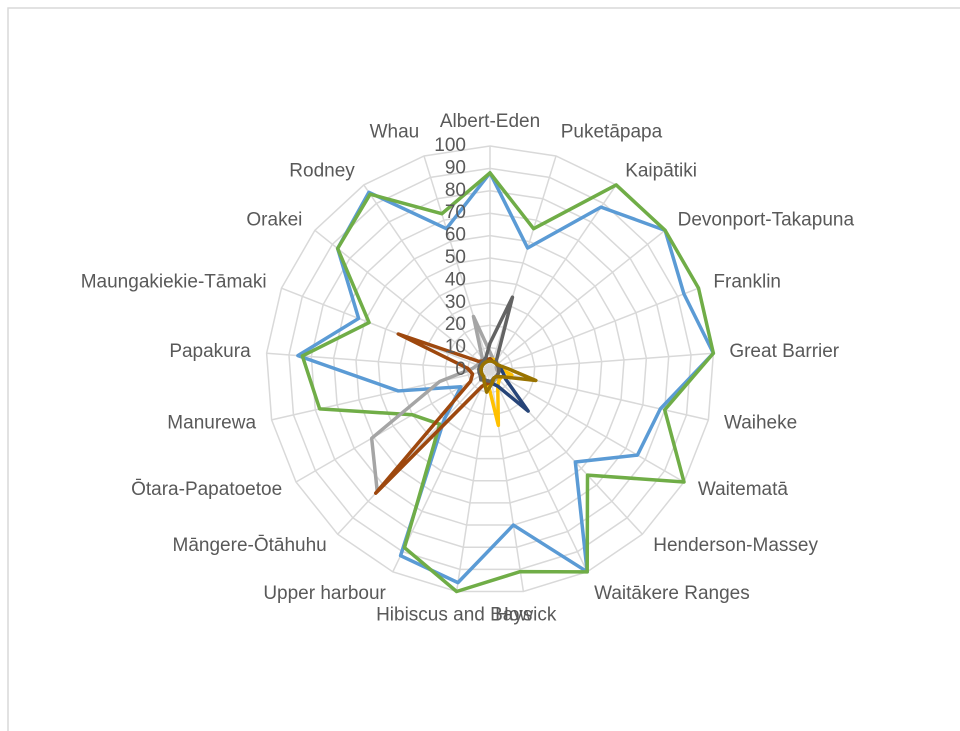 The image size is (960, 731). Describe the element at coordinates (455, 167) in the screenshot. I see `r-tick-label: 90` at that location.